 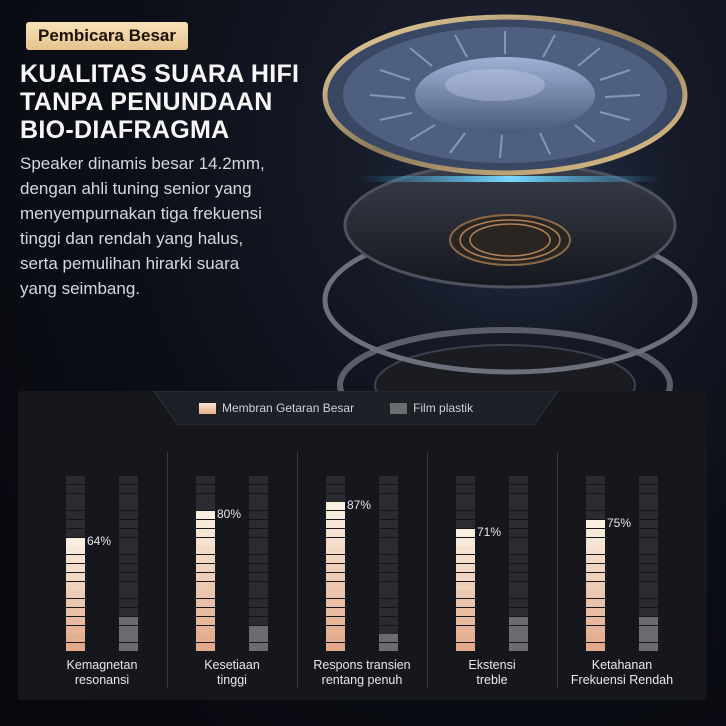 What do you see at coordinates (443, 408) in the screenshot?
I see `legend-label-film: Film plastik` at bounding box center [443, 408].